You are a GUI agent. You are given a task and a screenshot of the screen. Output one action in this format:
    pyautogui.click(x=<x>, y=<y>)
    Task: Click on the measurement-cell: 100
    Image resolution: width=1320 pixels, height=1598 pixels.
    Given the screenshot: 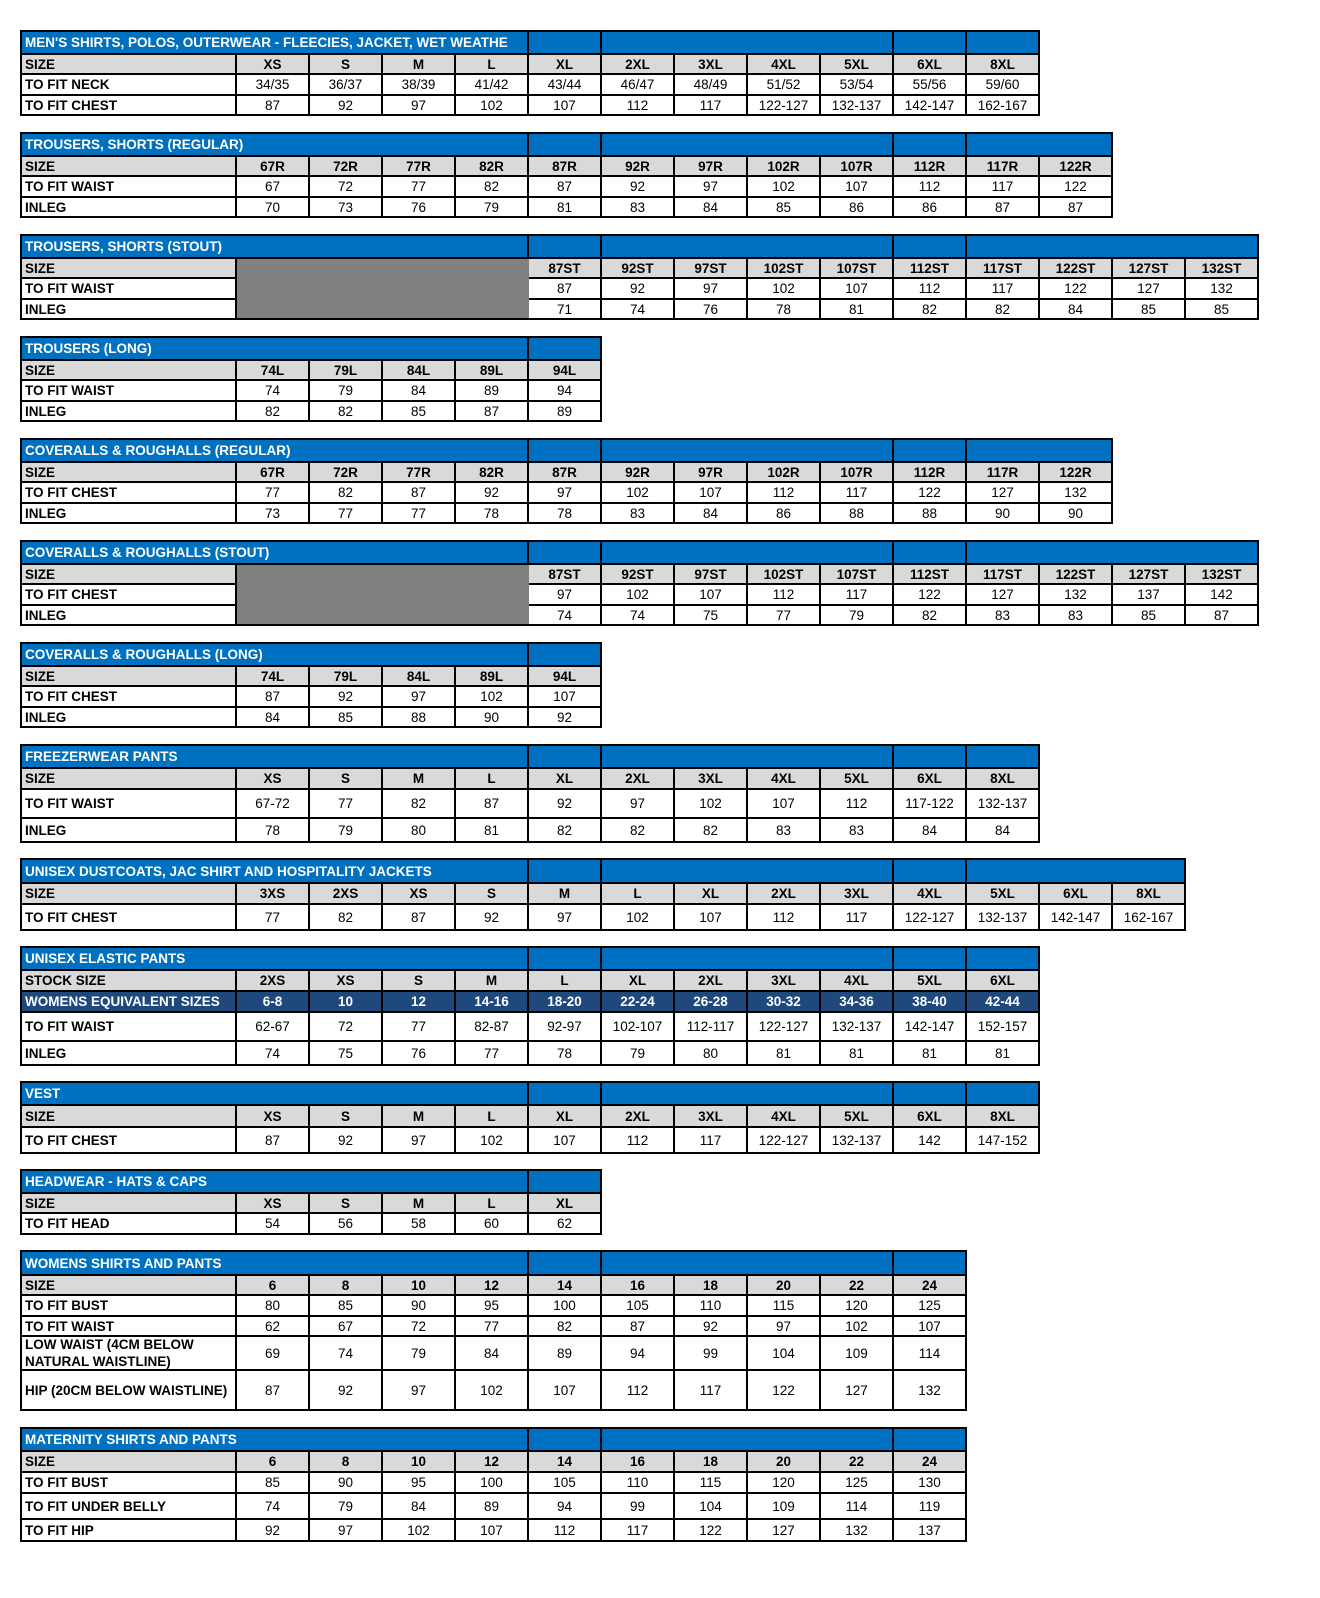 What is the action you would take?
    pyautogui.click(x=492, y=1483)
    